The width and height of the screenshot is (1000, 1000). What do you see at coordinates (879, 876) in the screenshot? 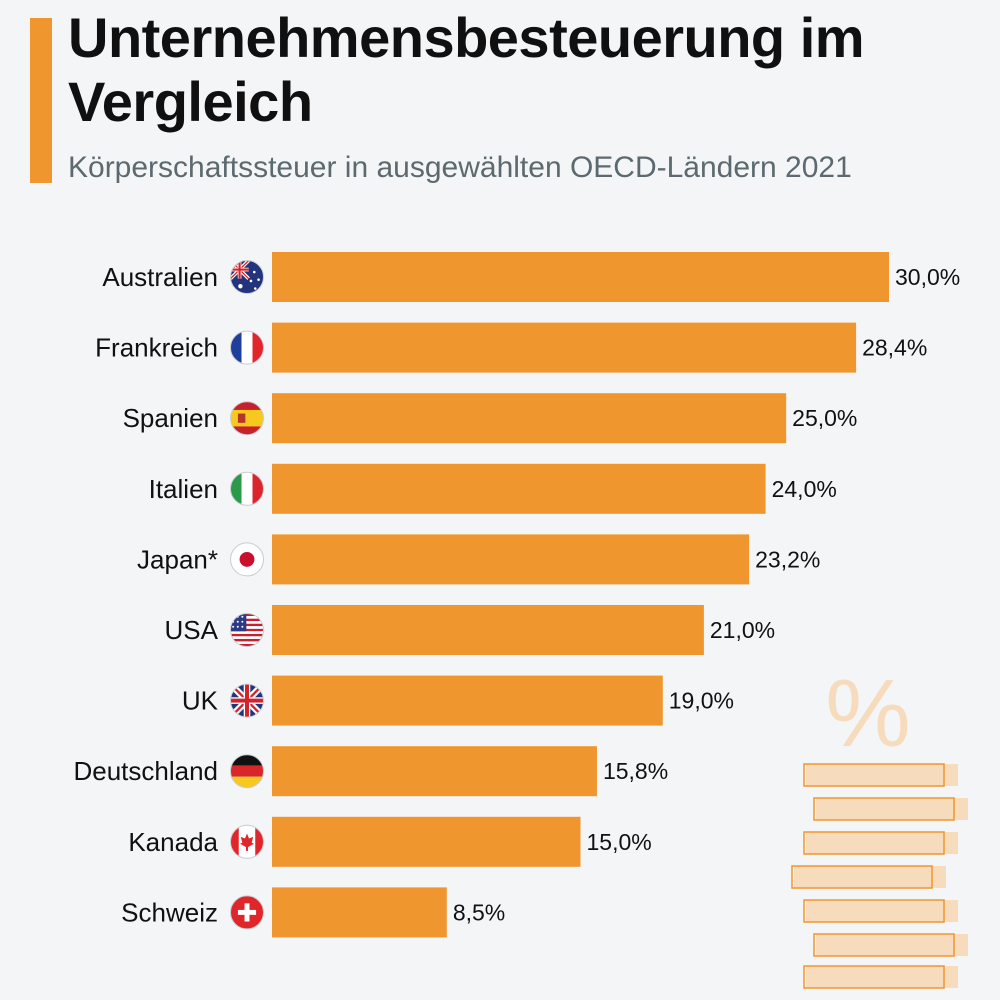
I see `coin-stack-decoration` at bounding box center [879, 876].